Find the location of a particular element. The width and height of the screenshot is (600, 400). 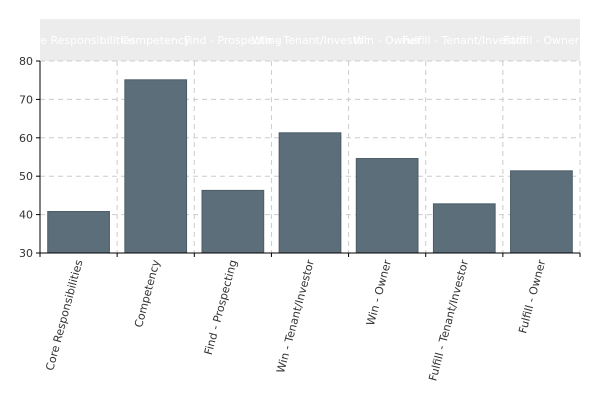

header-label: Find - Prospecting is located at coordinates (233, 40).